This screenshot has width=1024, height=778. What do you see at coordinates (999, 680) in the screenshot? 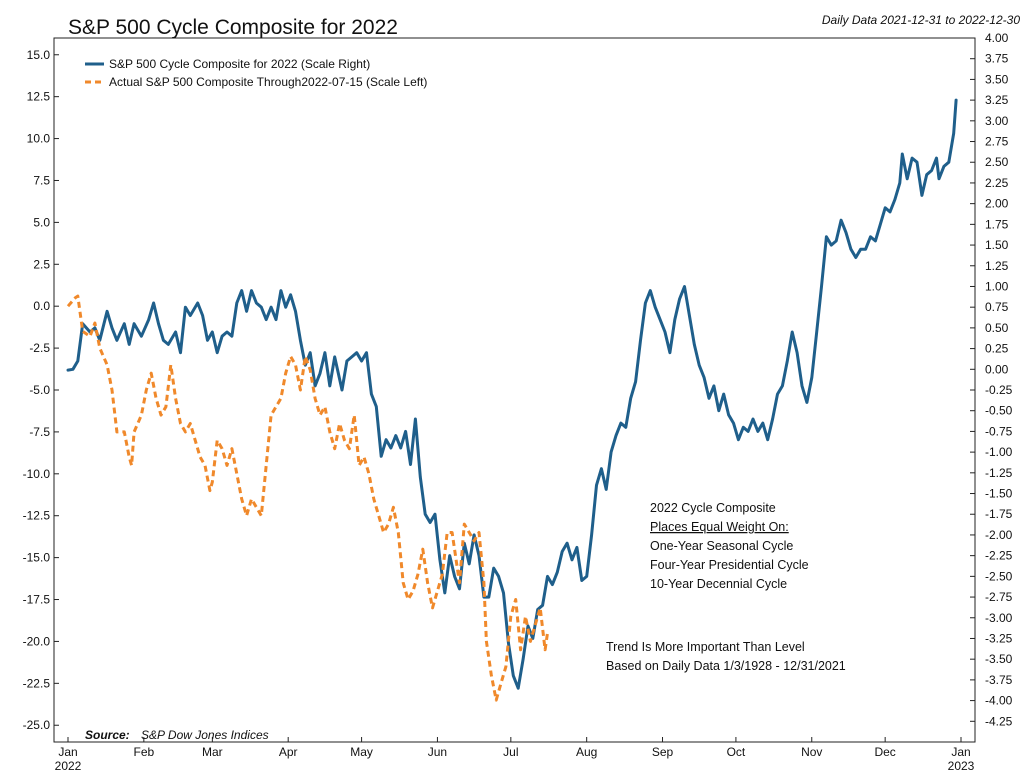
I see `y-right-tick-label: -3.75` at bounding box center [999, 680].